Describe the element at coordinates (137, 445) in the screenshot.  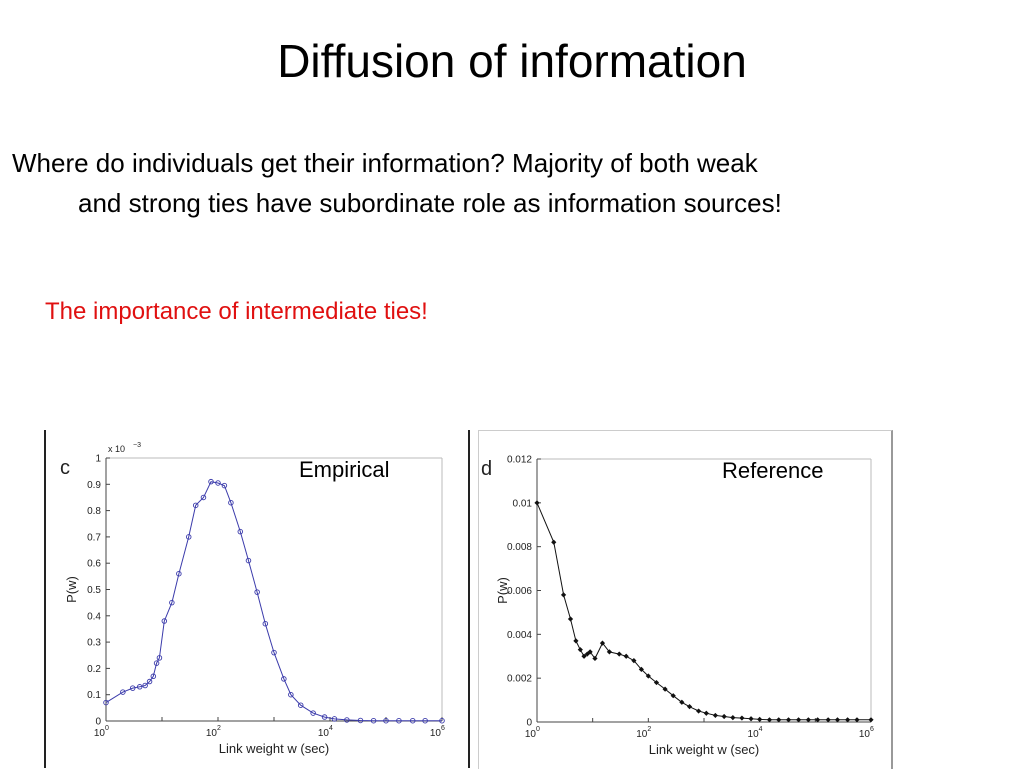
I see `y-multiplier-exponent: −3` at that location.